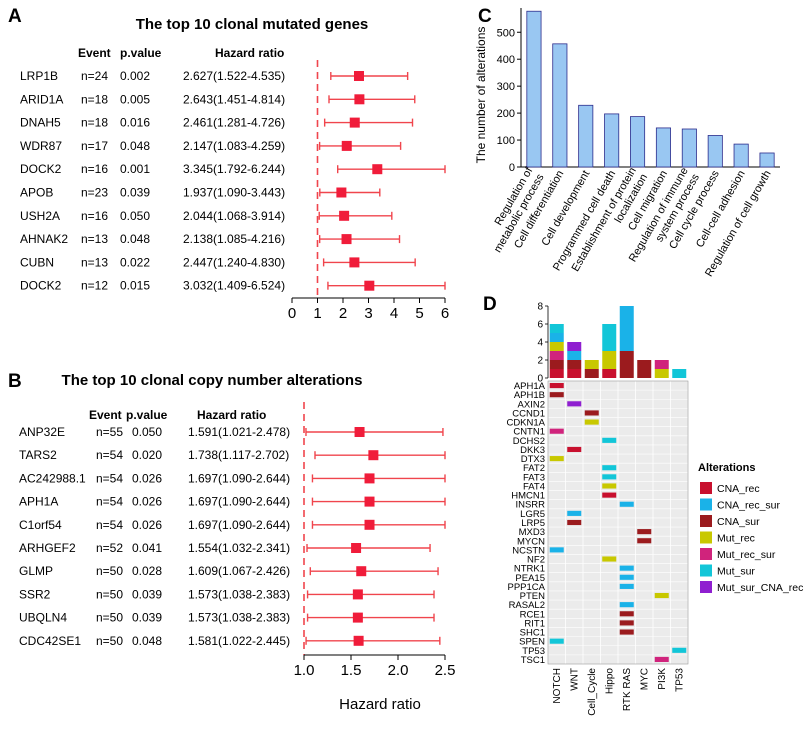  I want to click on event-label: n=52, so click(109, 548).